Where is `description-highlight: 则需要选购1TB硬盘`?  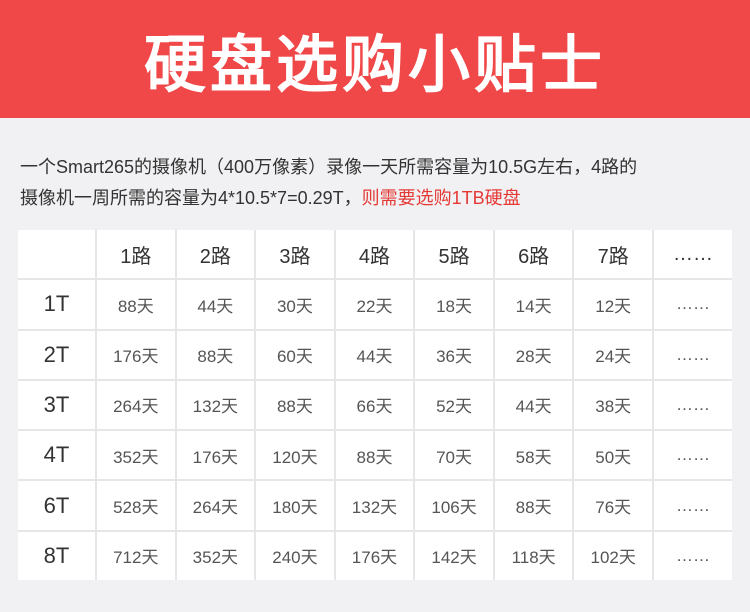
description-highlight: 则需要选购1TB硬盘 is located at coordinates (441, 198).